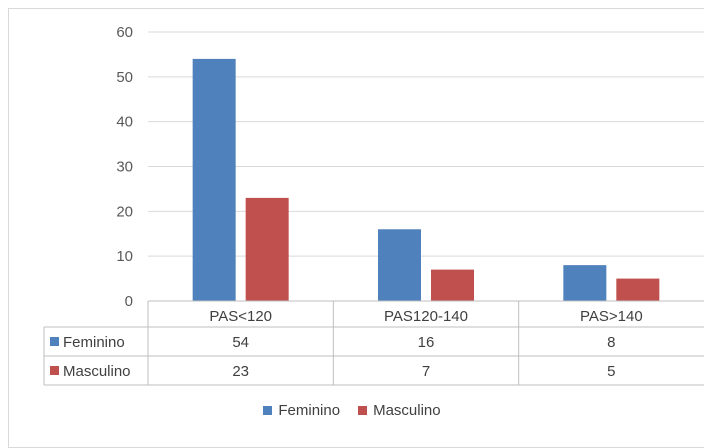  Describe the element at coordinates (54, 341) in the screenshot. I see `series-key-feminino` at that location.